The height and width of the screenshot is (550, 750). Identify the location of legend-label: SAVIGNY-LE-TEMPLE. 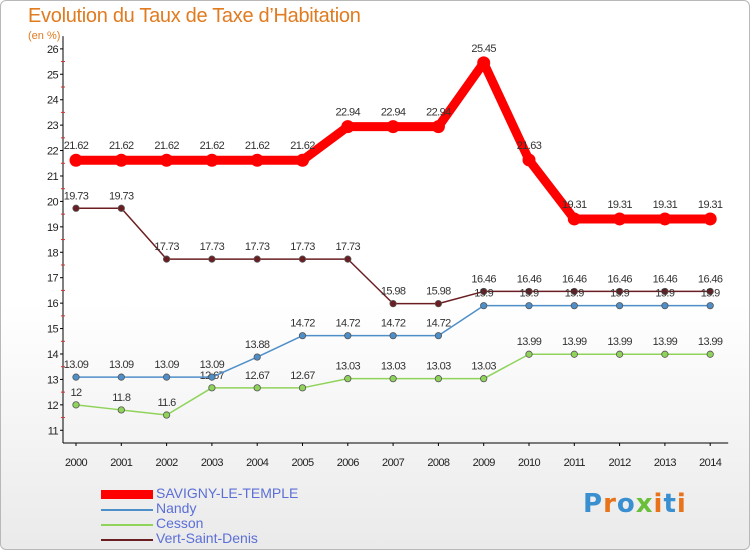
(227, 493).